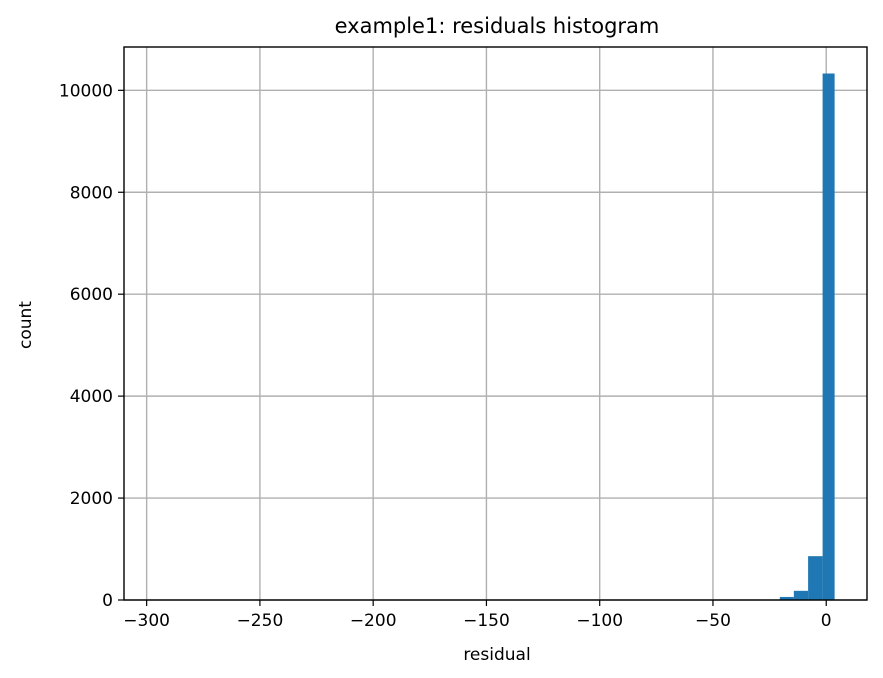  Describe the element at coordinates (146, 621) in the screenshot. I see `x-tick-label: −300` at that location.